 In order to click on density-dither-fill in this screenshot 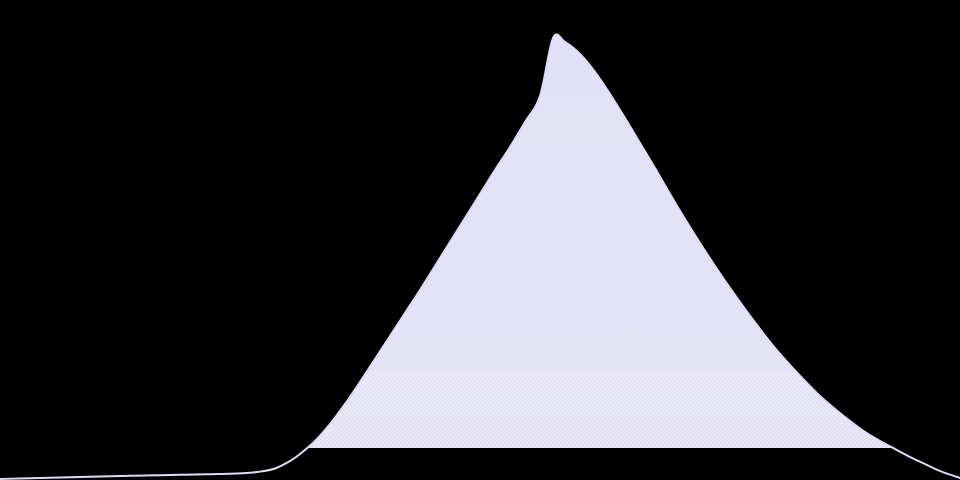, I will do `click(600, 409)`.